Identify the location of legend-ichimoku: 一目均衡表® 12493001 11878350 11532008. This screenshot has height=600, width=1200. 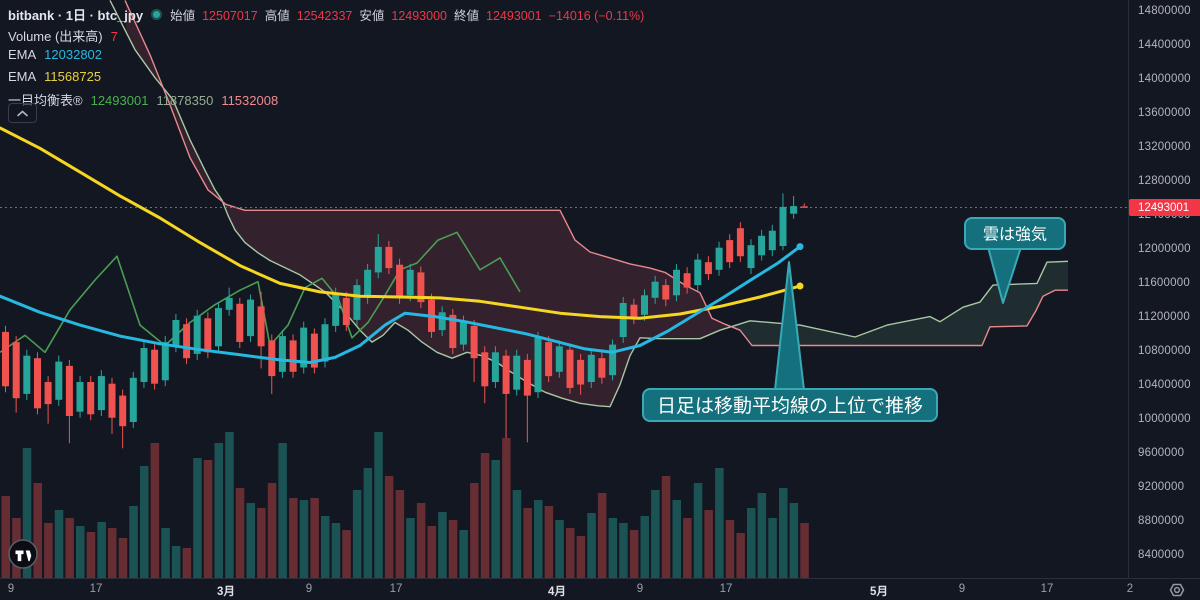
(143, 99).